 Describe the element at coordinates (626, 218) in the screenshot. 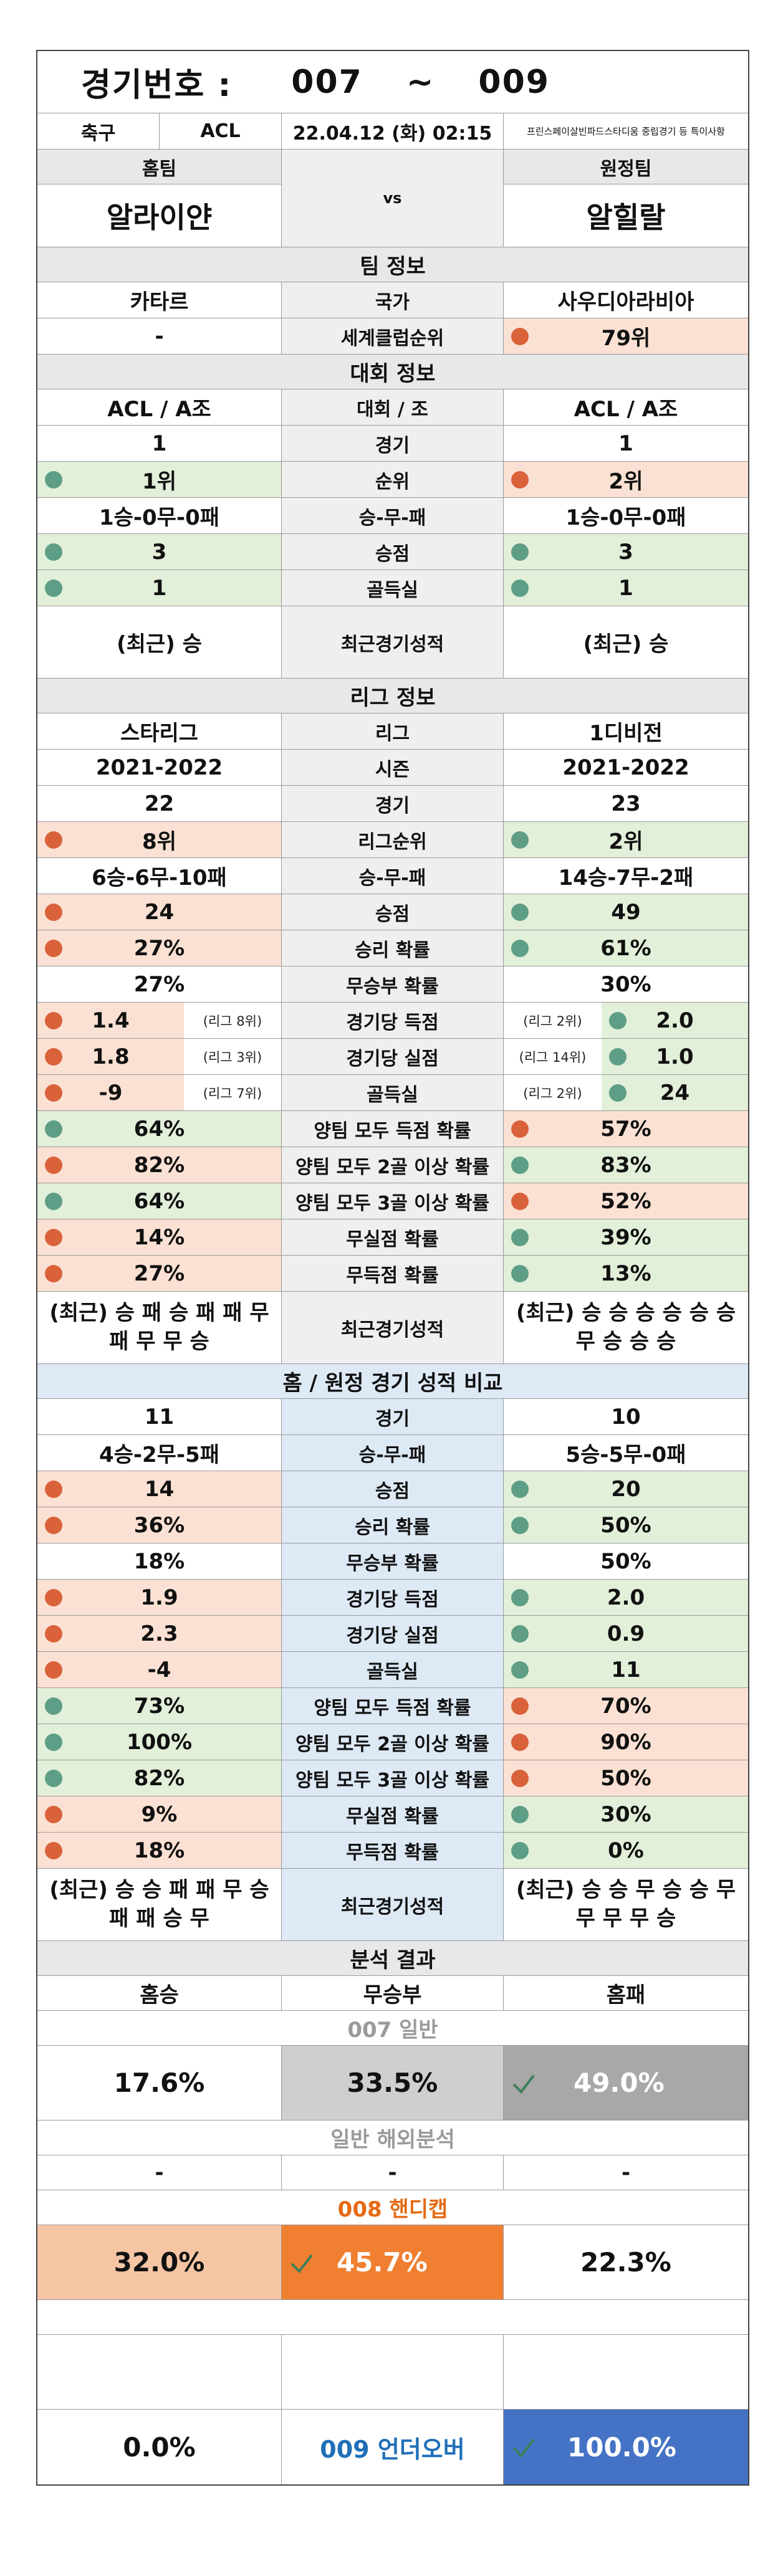

I see `away-team-name: 알힐랄` at that location.